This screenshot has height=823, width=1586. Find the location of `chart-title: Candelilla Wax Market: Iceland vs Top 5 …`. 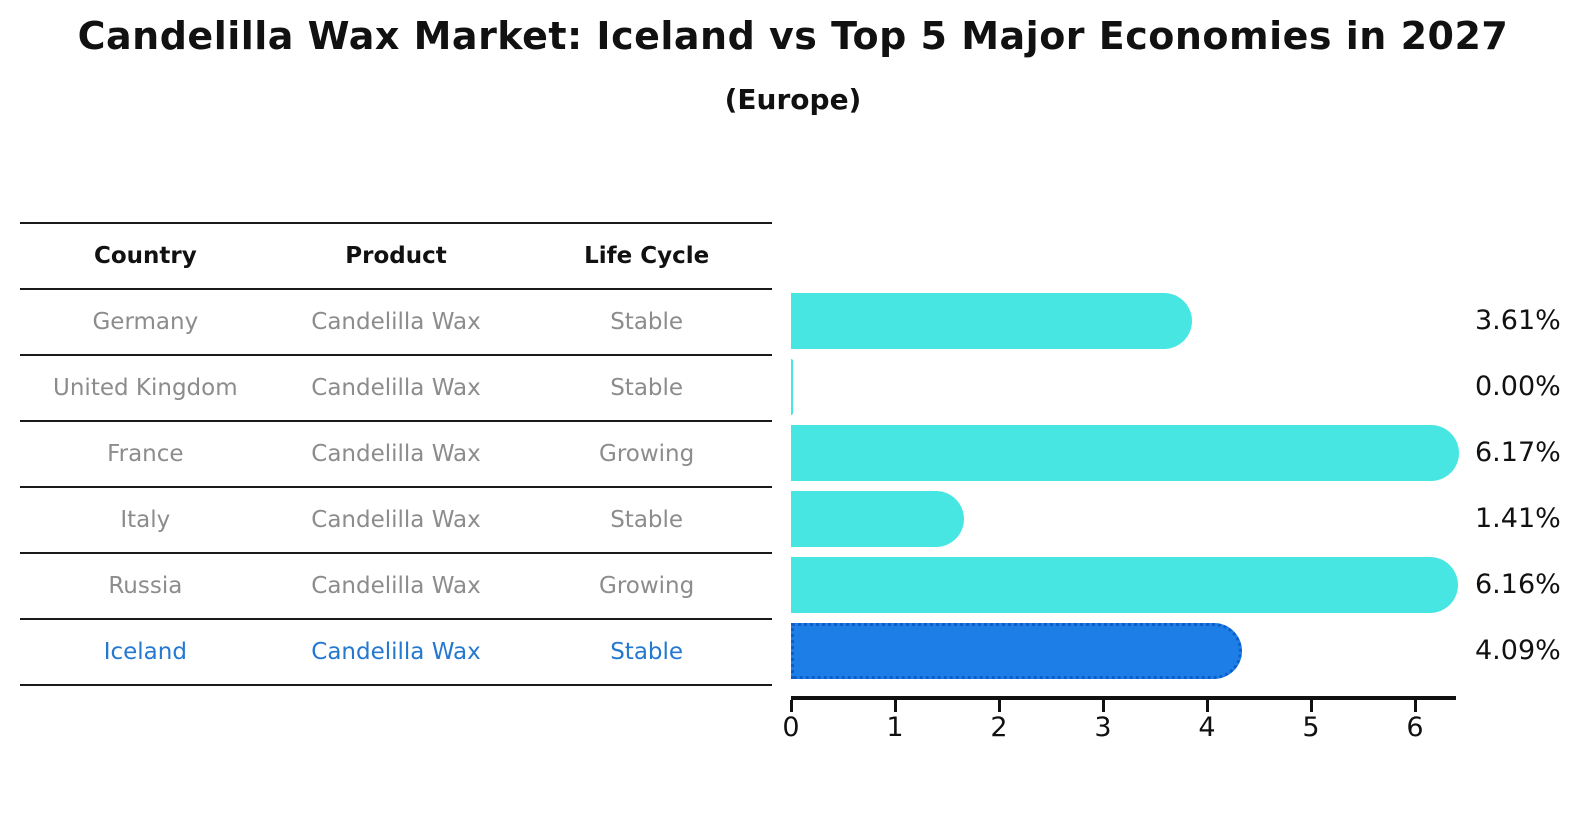

chart-title: Candelilla Wax Market: Iceland vs Top 5 … is located at coordinates (793, 36).